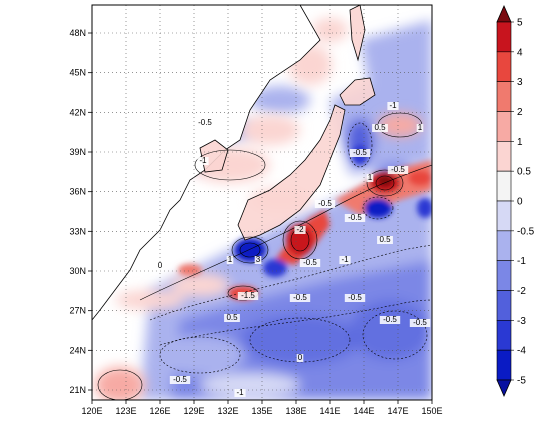 Image resolution: width=547 pixels, height=423 pixels. Describe the element at coordinates (524, 172) in the screenshot. I see `colorbar-label: 0.5` at that location.